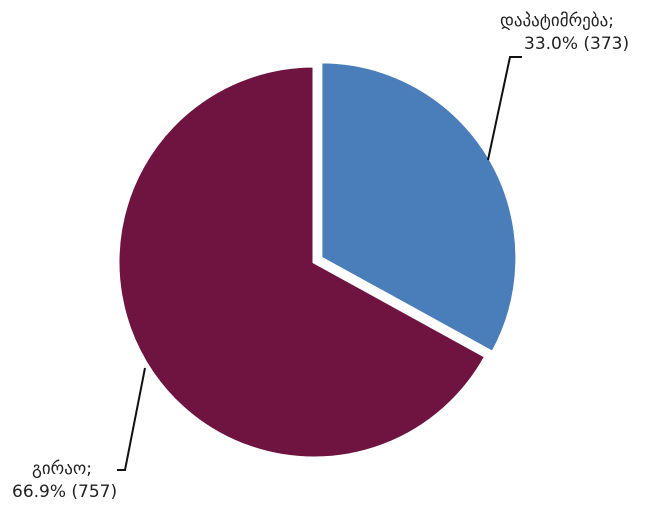  What do you see at coordinates (564, 33) in the screenshot?
I see `slice-label-detention: დაპატიმრება; 33.0% (373)` at bounding box center [564, 33].